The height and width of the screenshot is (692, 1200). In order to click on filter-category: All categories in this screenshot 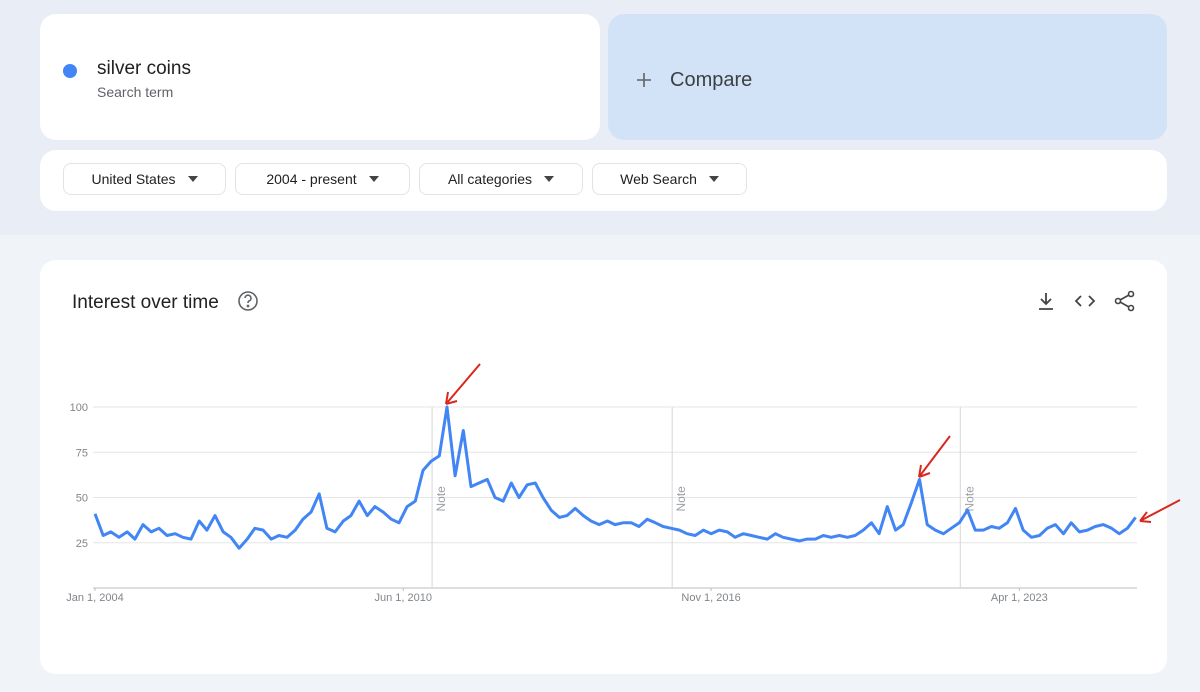, I will do `click(501, 179)`.